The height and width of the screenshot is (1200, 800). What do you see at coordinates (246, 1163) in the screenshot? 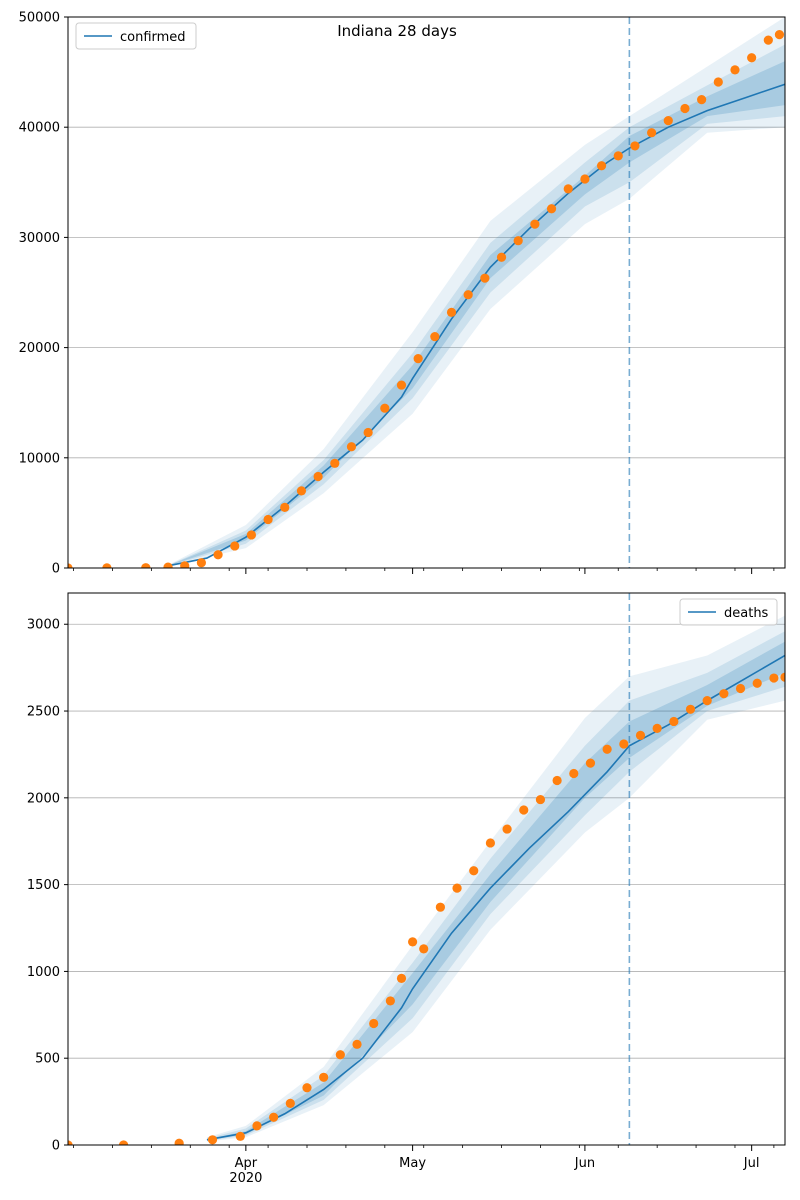
I see `x-tick-label: Apr` at bounding box center [246, 1163].